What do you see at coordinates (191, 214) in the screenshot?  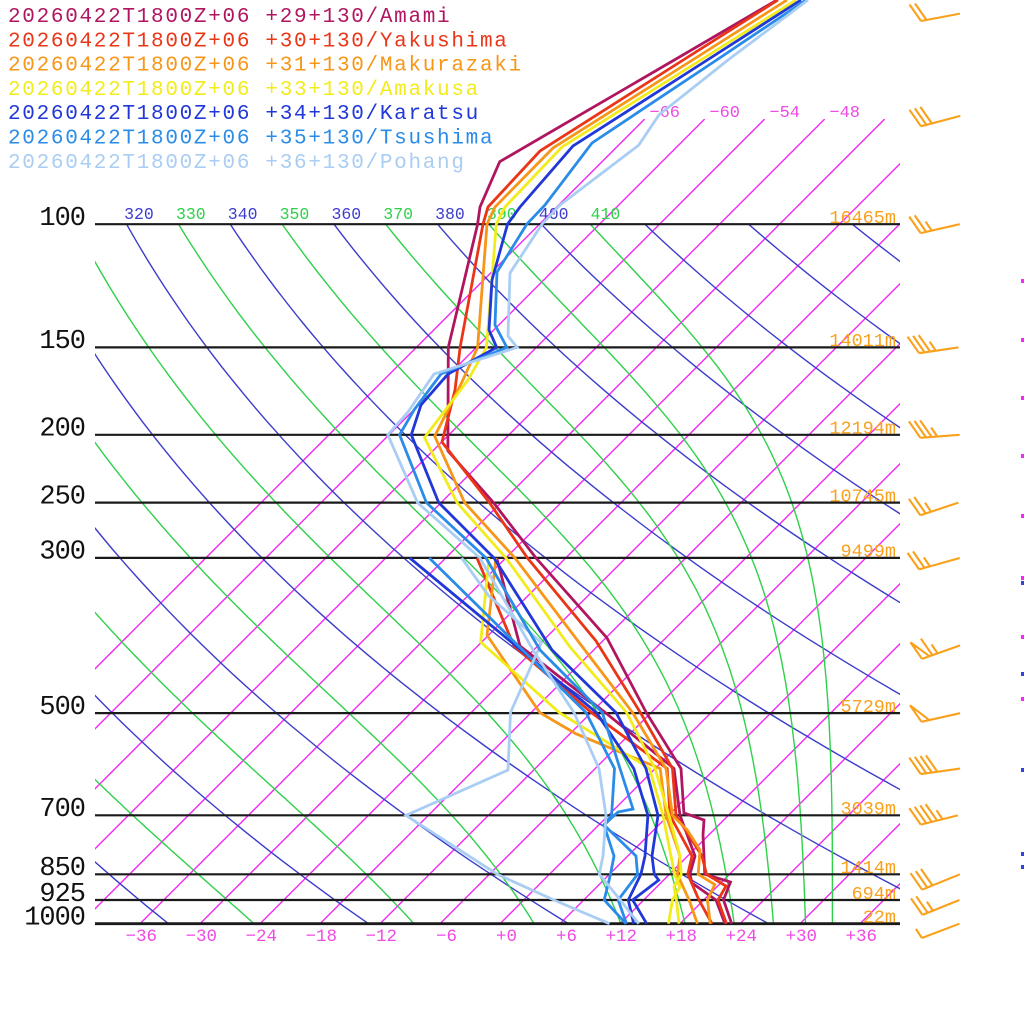 I see `svg-text: 330` at bounding box center [191, 214].